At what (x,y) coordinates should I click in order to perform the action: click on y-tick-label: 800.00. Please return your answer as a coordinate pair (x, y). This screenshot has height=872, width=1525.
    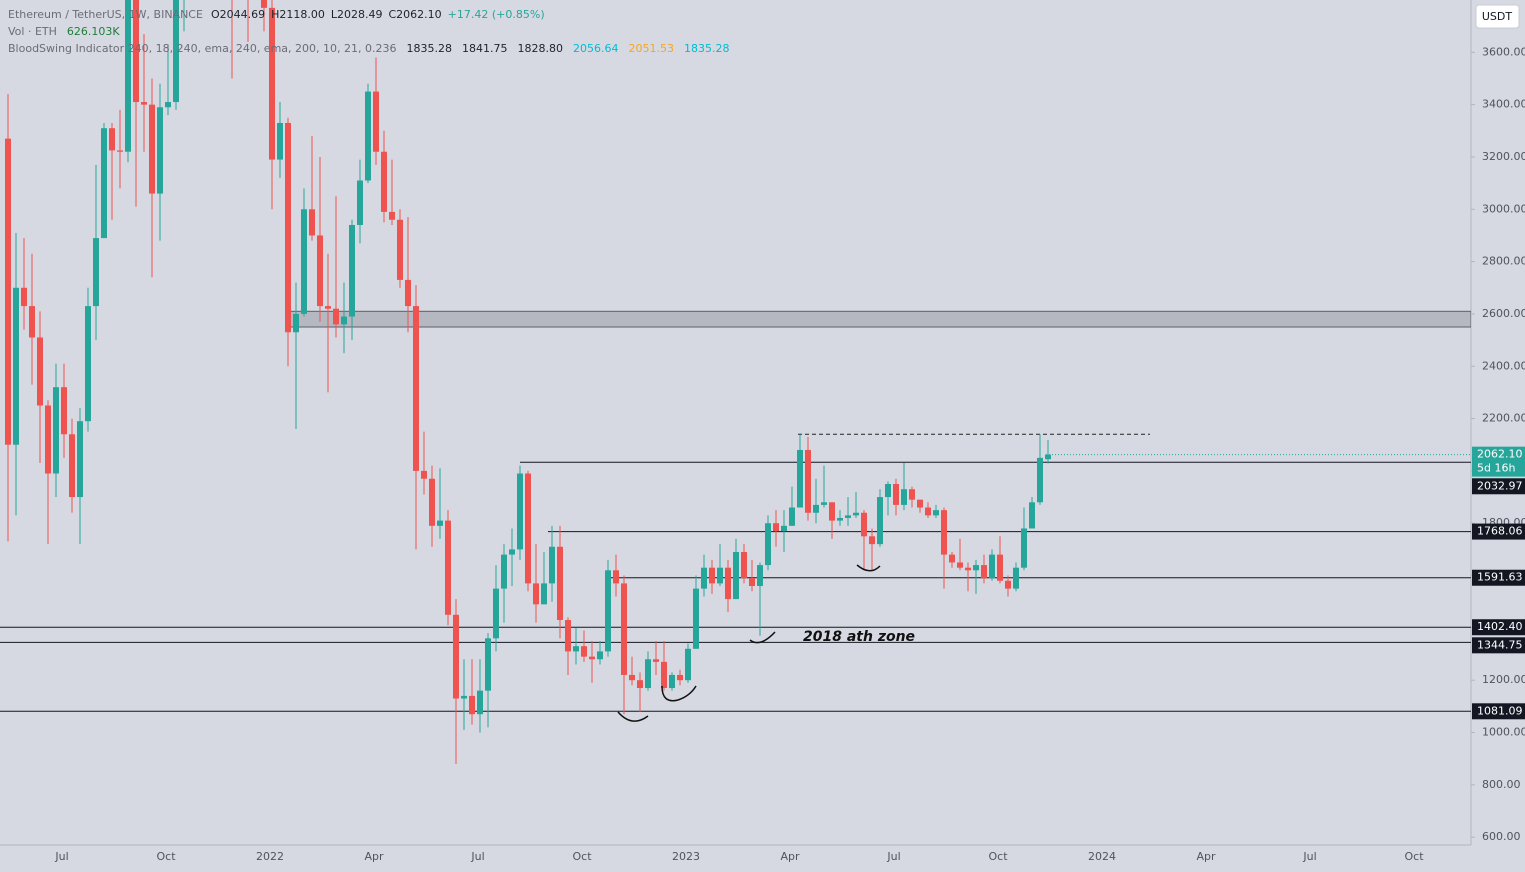
    Looking at the image, I should click on (1501, 784).